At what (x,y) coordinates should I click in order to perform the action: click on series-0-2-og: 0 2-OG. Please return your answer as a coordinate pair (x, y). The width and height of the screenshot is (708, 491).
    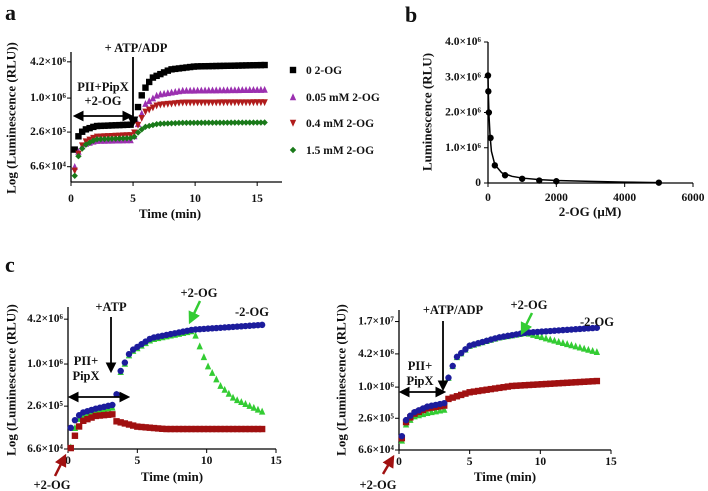
    Looking at the image, I should click on (206, 107).